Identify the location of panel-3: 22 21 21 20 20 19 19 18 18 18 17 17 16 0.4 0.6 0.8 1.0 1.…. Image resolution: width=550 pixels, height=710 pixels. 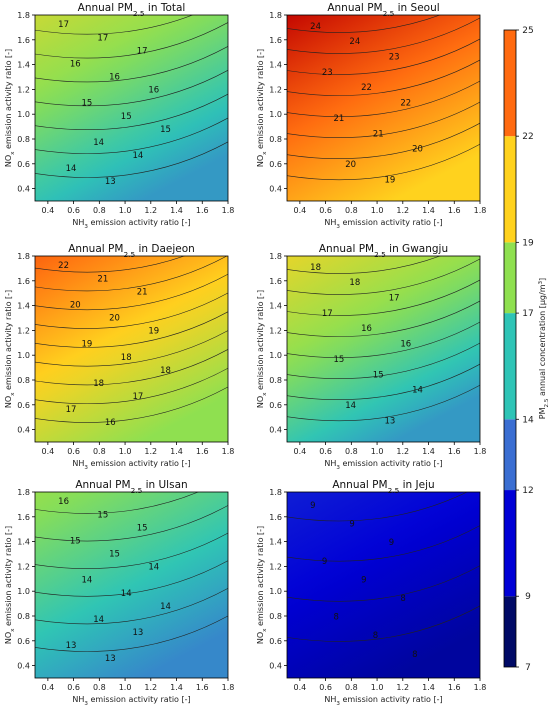
(119, 357).